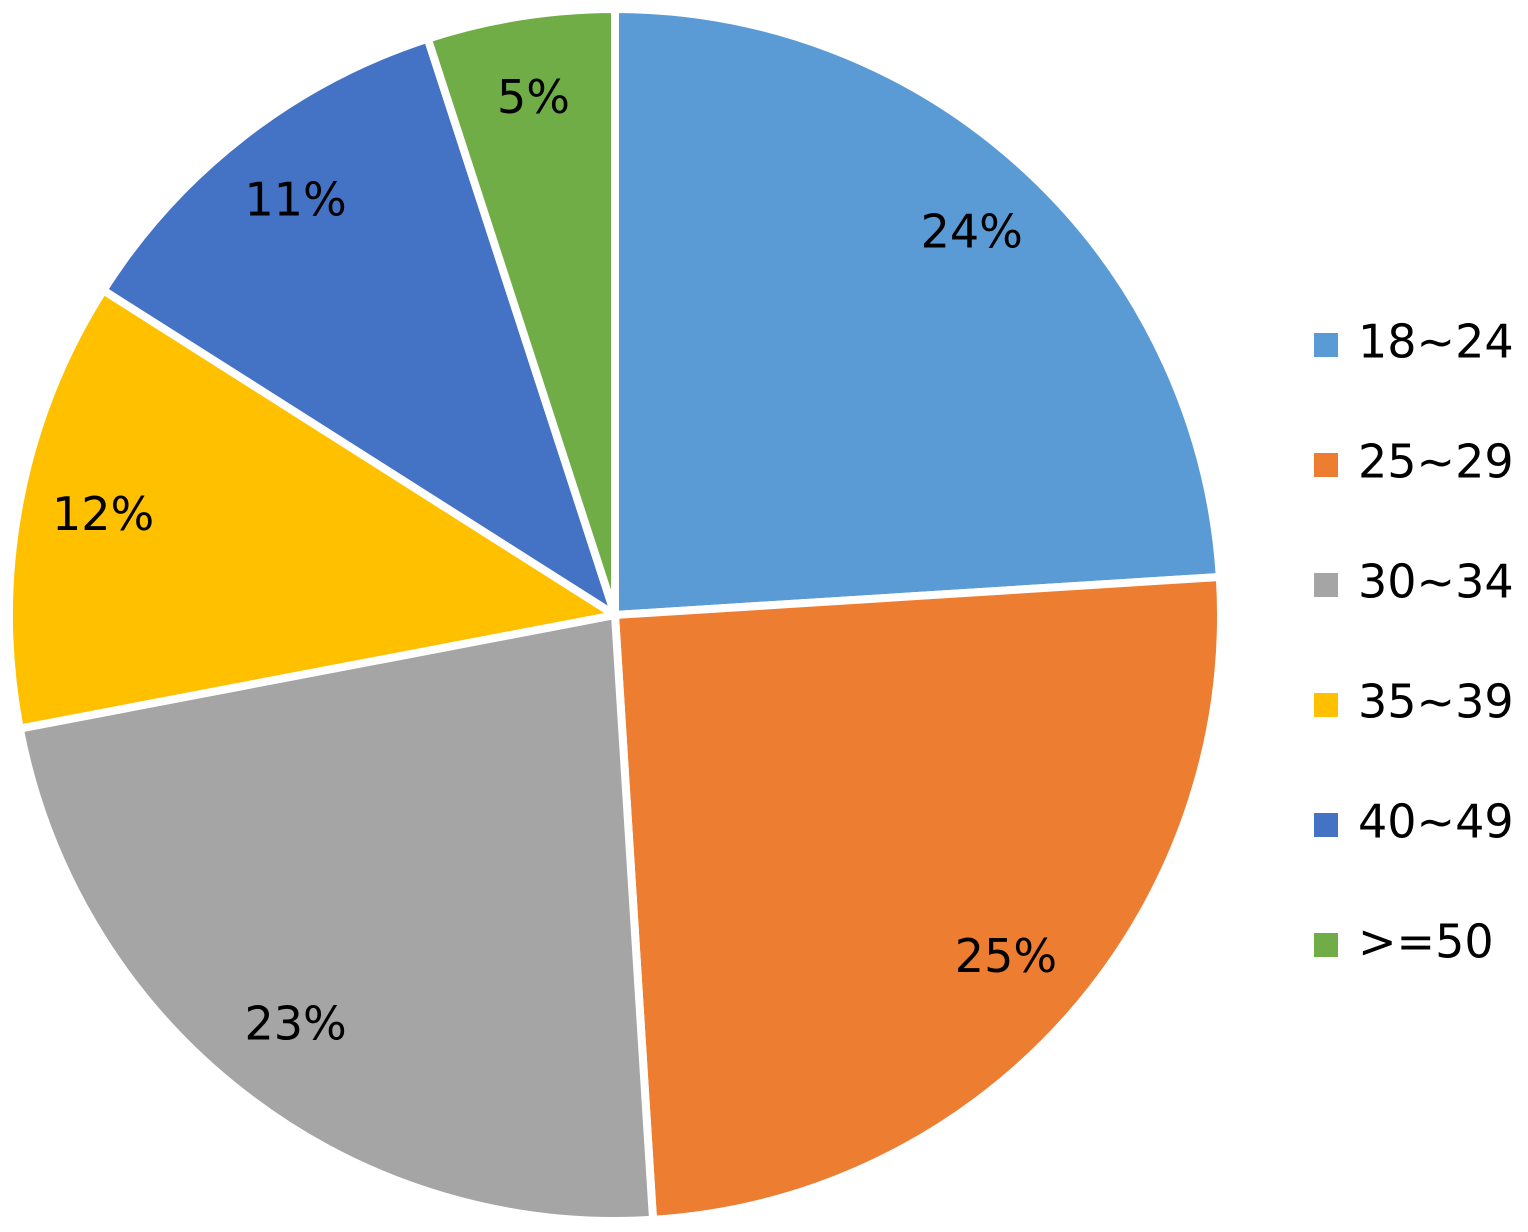  Describe the element at coordinates (1426, 942) in the screenshot. I see `legend-label: >=50` at that location.